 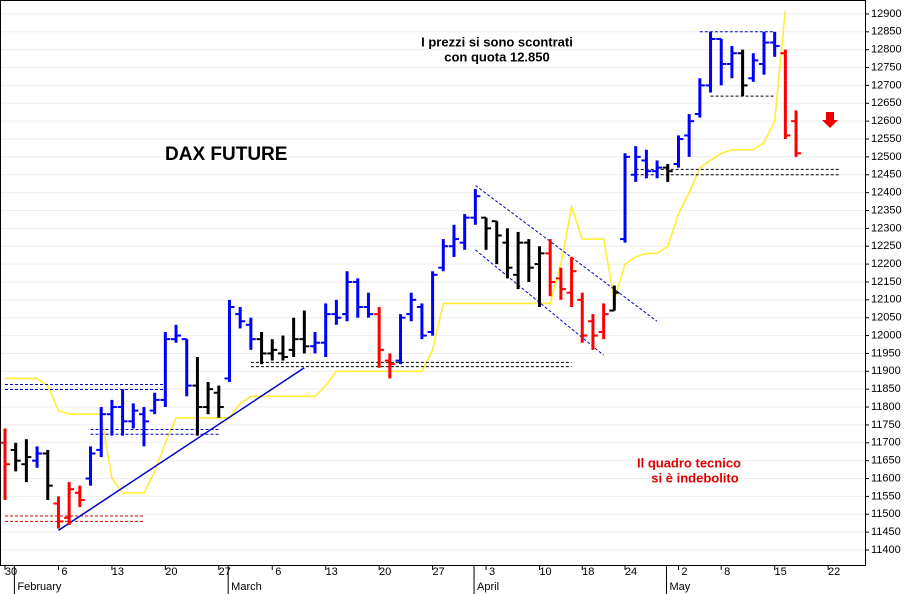 I want to click on x-tick-label: 30, so click(x=11, y=572).